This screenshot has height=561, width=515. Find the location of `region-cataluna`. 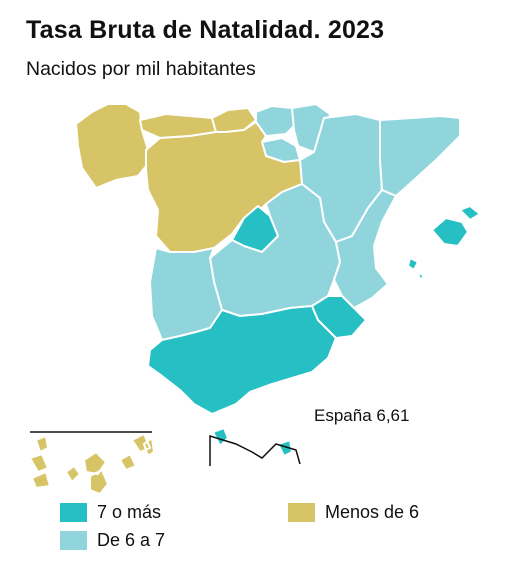

region-cataluna is located at coordinates (420, 156).